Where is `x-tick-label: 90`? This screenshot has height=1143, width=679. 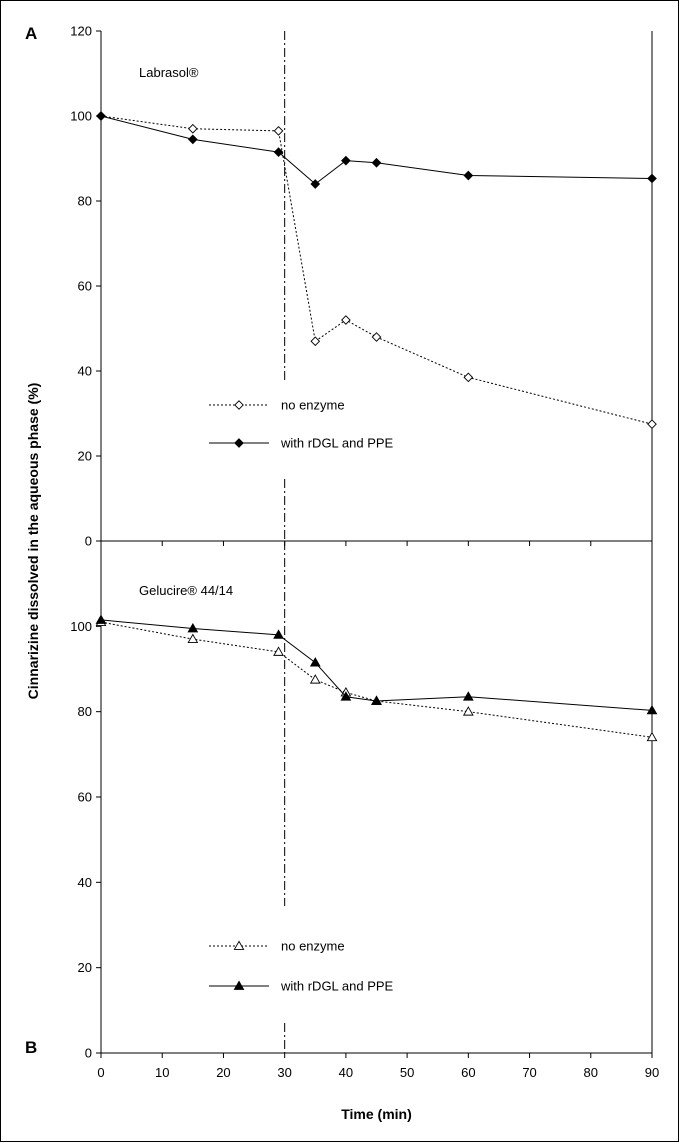 x-tick-label: 90 is located at coordinates (652, 1072).